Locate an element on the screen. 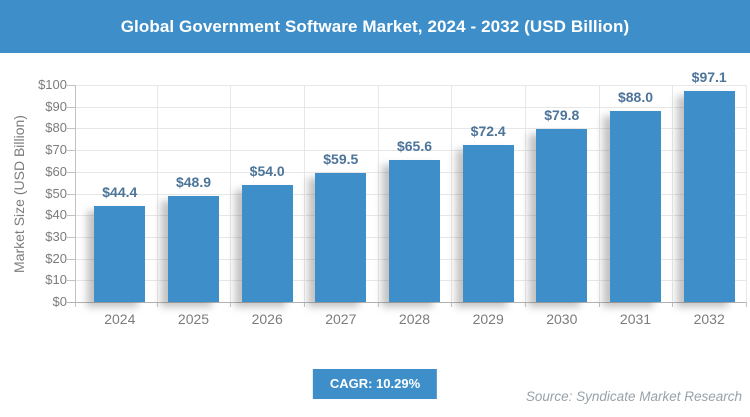  y-axis-line is located at coordinates (75, 193).